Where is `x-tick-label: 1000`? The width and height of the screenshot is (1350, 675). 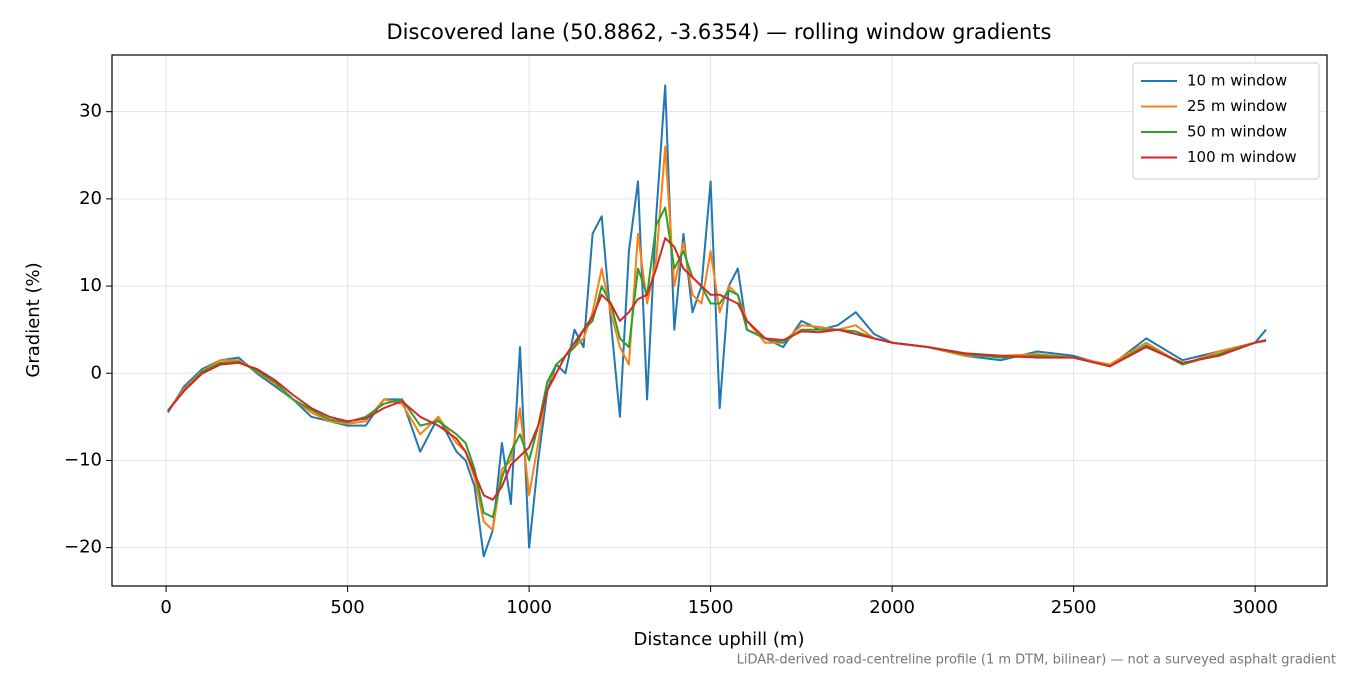
x-tick-label: 1000 is located at coordinates (529, 607).